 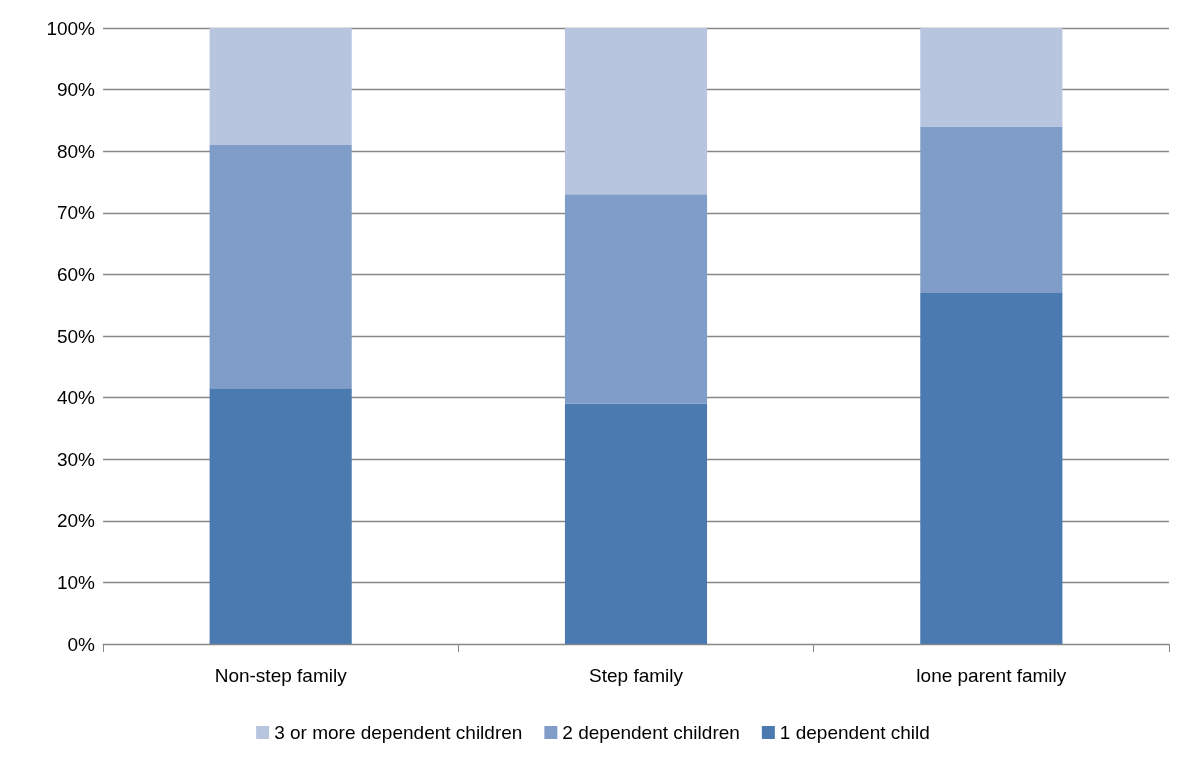 I want to click on legend-label: 2 dependent children, so click(x=651, y=732).